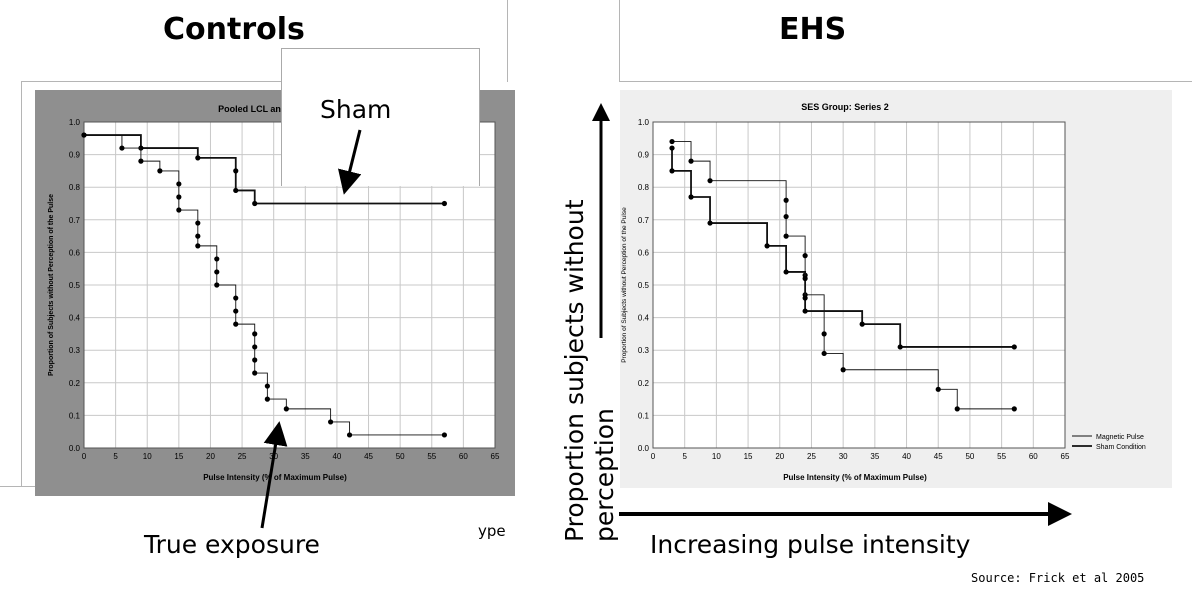 This screenshot has height=590, width=1192. Describe the element at coordinates (1001, 456) in the screenshot. I see `chart-right-xtick-label: 55` at that location.